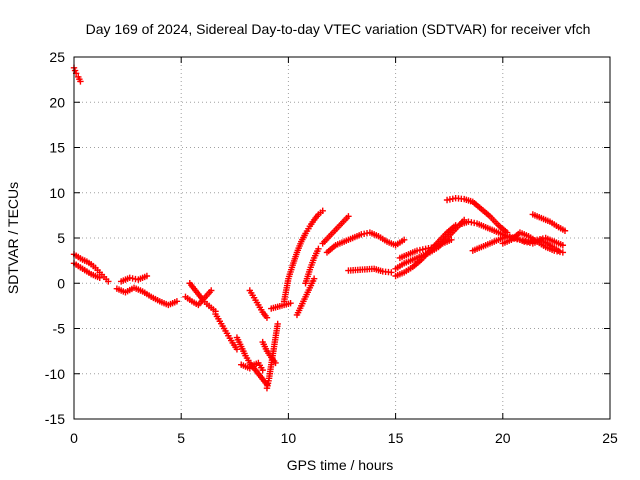  Describe the element at coordinates (269, 352) in the screenshot. I see `series-trough-b` at that location.